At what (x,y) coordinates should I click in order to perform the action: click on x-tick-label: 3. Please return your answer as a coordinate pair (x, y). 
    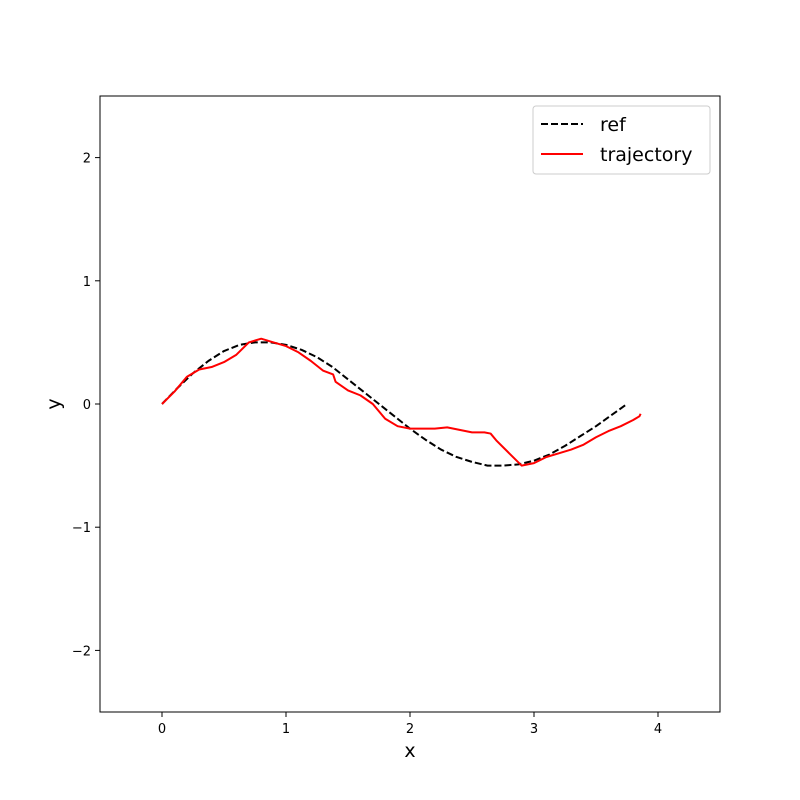
    Looking at the image, I should click on (534, 729).